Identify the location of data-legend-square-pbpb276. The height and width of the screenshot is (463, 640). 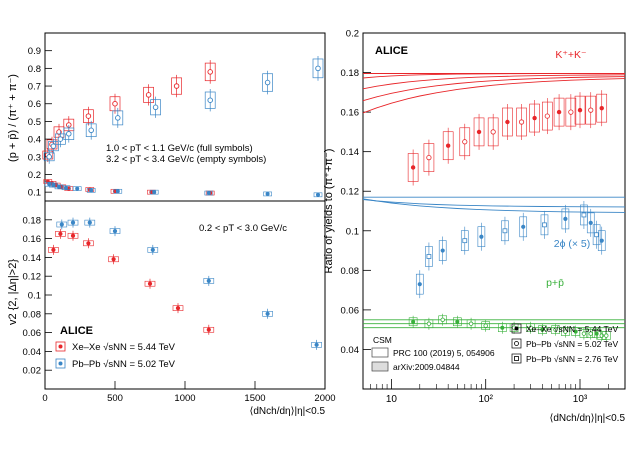
(516, 358).